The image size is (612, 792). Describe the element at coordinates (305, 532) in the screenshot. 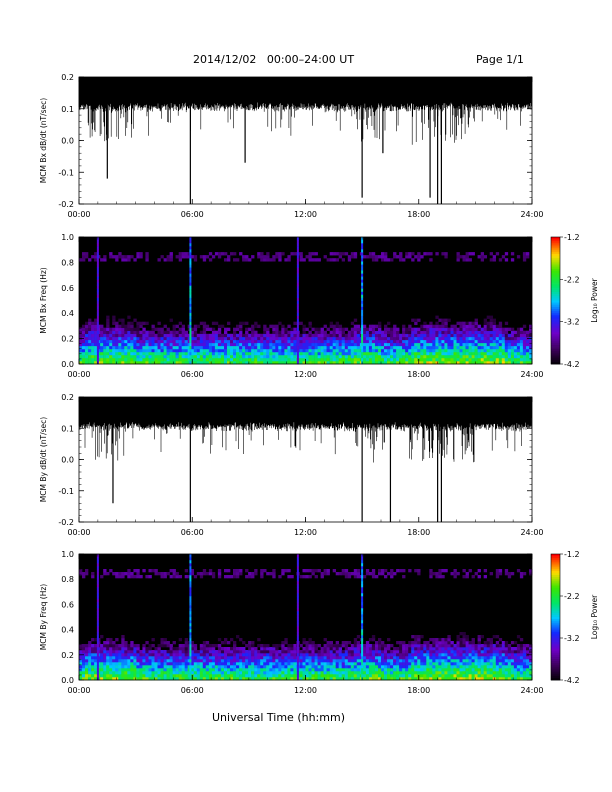

I see `x-tick-label-2-2: 12:00` at that location.